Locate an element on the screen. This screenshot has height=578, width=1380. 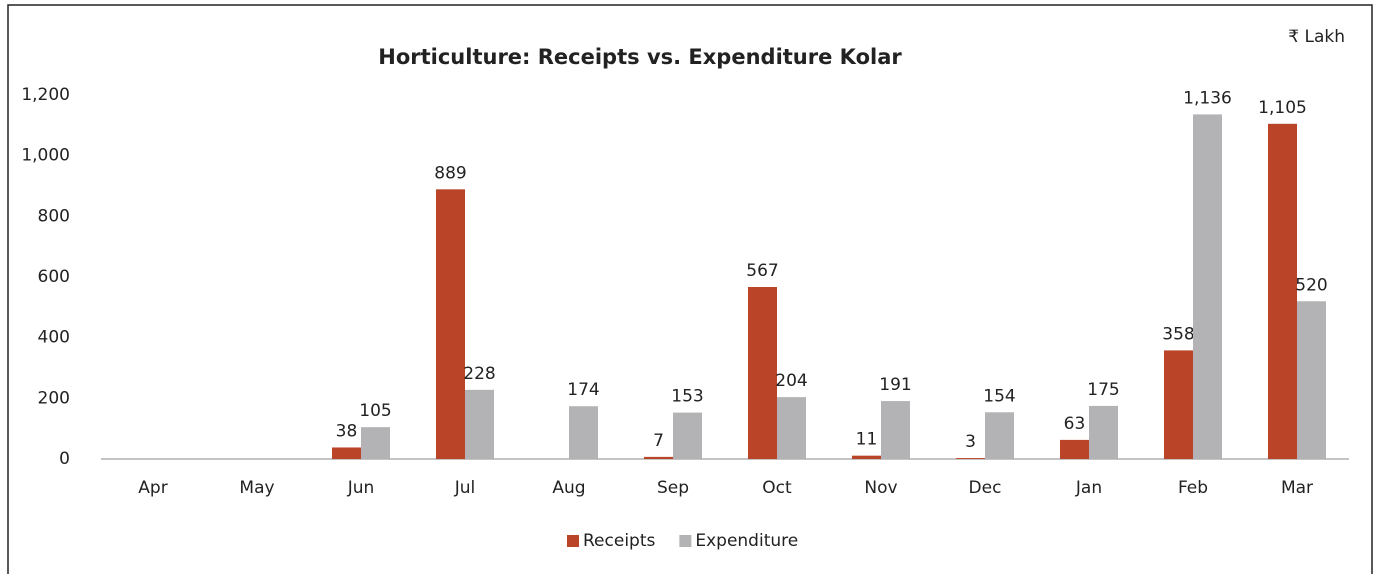
data-label: 38 is located at coordinates (347, 431).